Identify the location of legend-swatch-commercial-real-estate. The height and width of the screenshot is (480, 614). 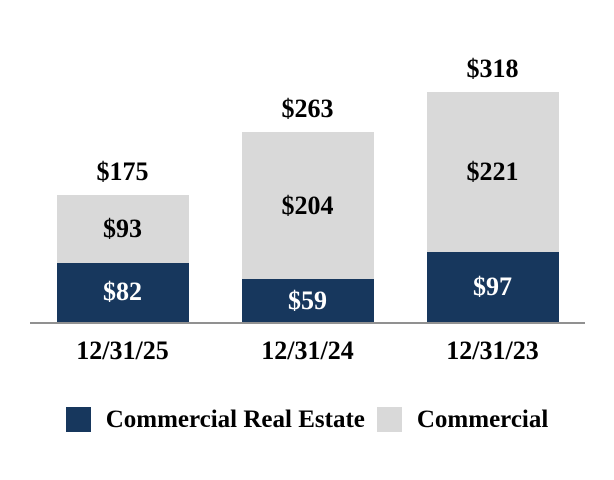
(78, 419).